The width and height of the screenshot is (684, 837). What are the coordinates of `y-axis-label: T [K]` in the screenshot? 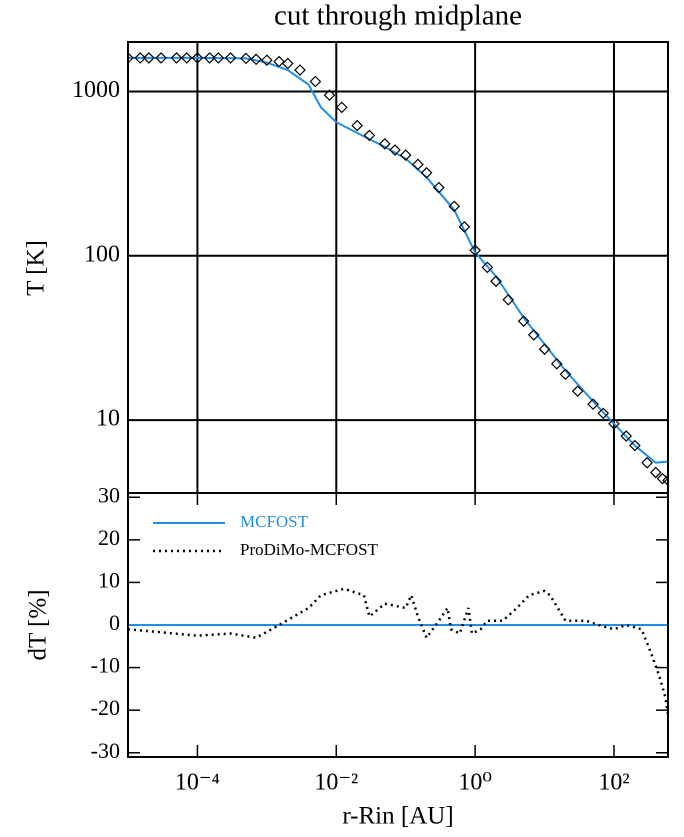 It's located at (36, 268).